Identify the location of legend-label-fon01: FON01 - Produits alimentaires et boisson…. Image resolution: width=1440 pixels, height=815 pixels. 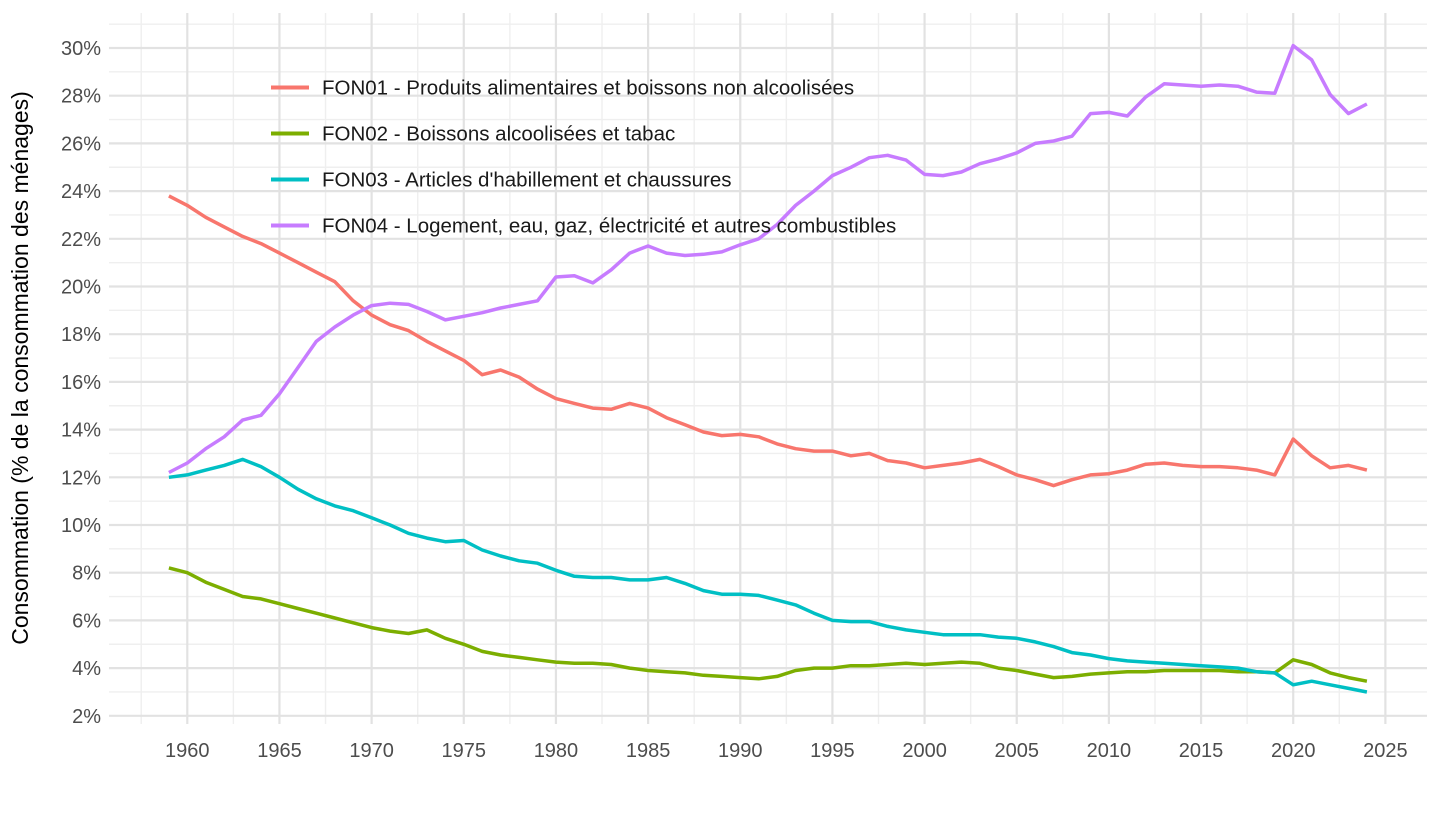
(588, 88).